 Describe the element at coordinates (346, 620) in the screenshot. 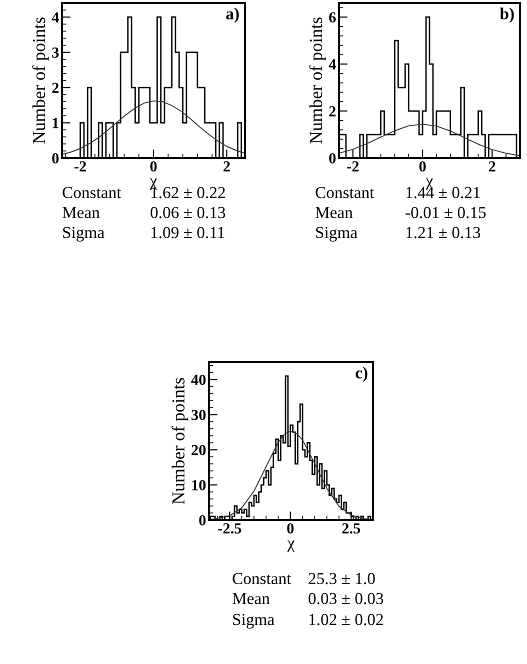

I see `text: 1.02 ± 0.02` at that location.